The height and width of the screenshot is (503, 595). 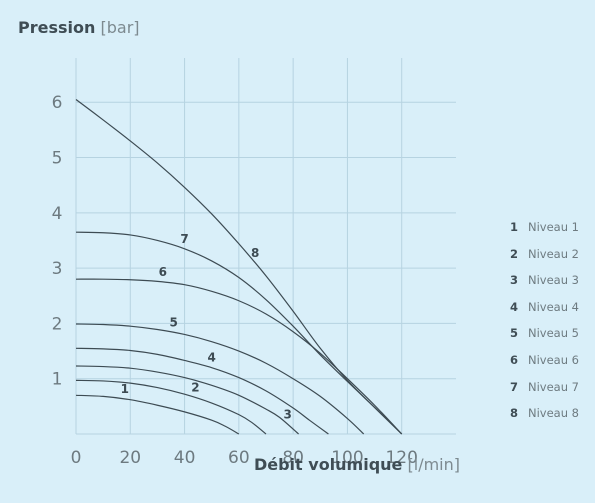 I want to click on x-tick-label: 80, so click(x=293, y=458).